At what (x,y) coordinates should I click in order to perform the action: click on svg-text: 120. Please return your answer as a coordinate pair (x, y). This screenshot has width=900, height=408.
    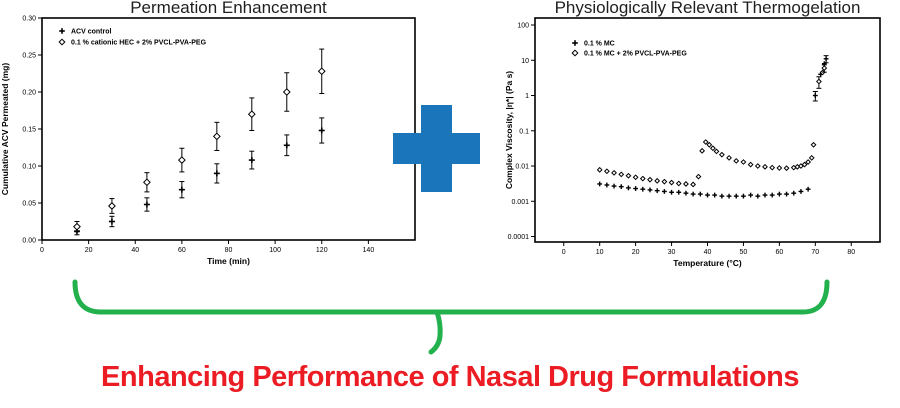
    Looking at the image, I should click on (322, 250).